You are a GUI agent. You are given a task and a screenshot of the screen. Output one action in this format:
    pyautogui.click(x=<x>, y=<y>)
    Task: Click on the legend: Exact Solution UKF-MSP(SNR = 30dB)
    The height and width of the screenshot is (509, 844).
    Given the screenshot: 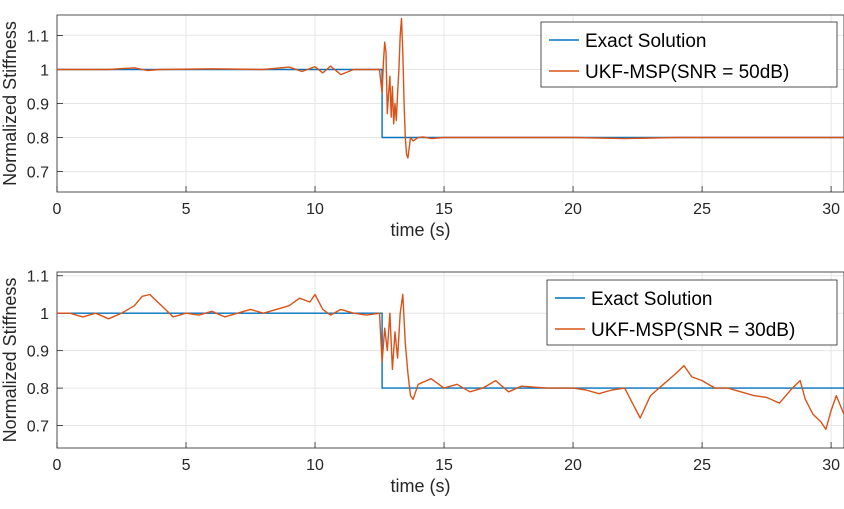 What is the action you would take?
    pyautogui.click(x=692, y=312)
    